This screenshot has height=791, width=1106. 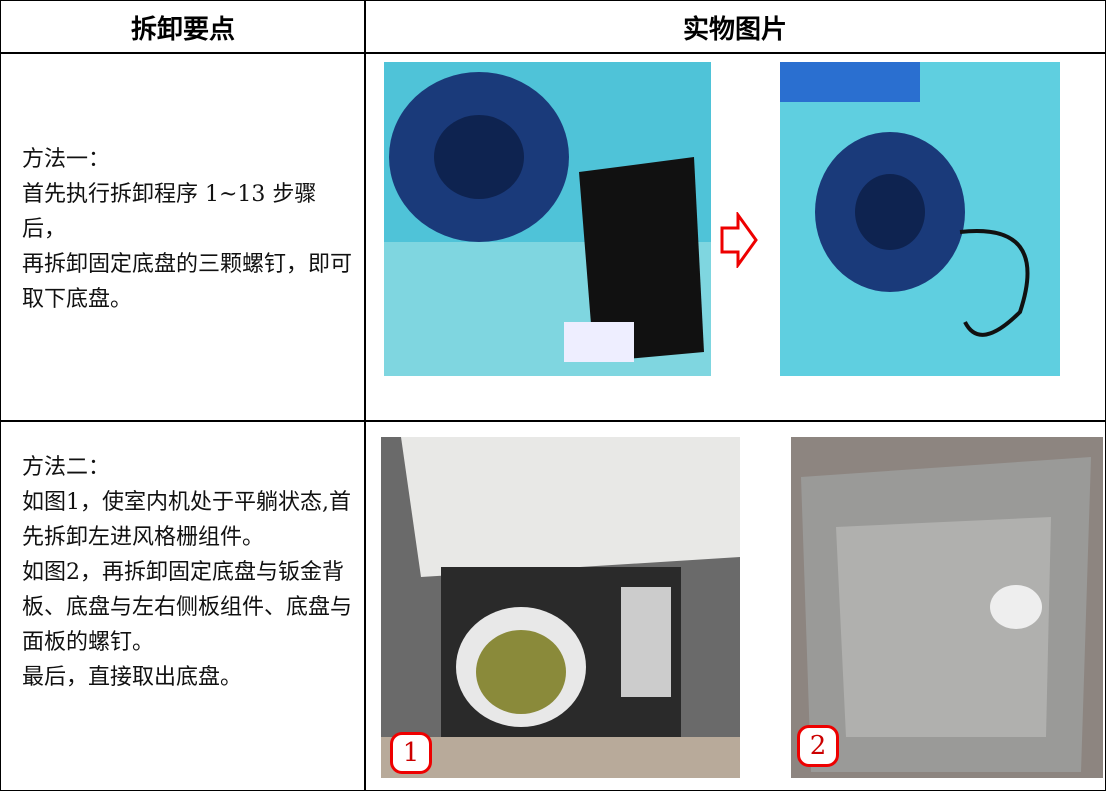 I want to click on paragraph: 再拆卸固定底盘的三颗螺钉，即可取下底盘。, so click(x=187, y=282).